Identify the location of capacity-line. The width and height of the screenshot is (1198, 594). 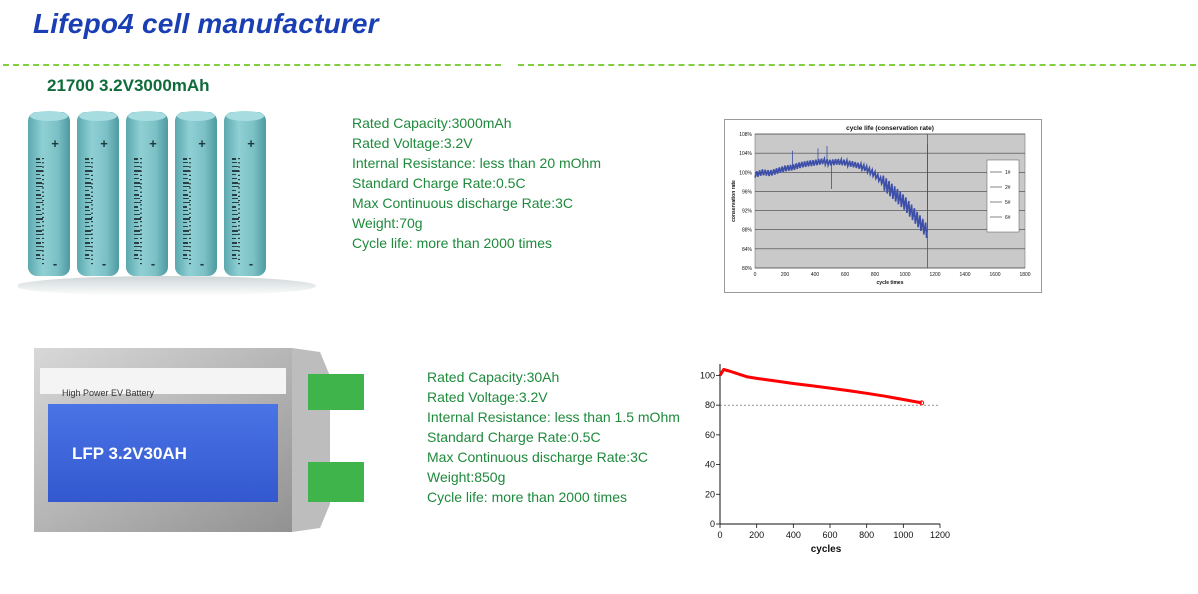
(820, 386).